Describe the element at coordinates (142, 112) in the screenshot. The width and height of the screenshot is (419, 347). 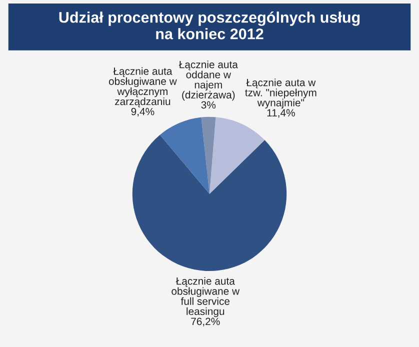
I see `data-label: 9,4%` at that location.